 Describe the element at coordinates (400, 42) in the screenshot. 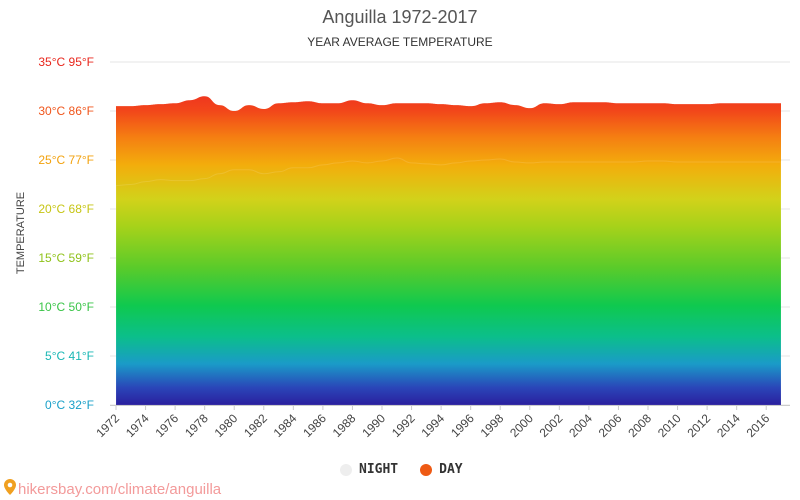

I see `chart-subtitle: YEAR AVERAGE TEMPERATURE` at that location.